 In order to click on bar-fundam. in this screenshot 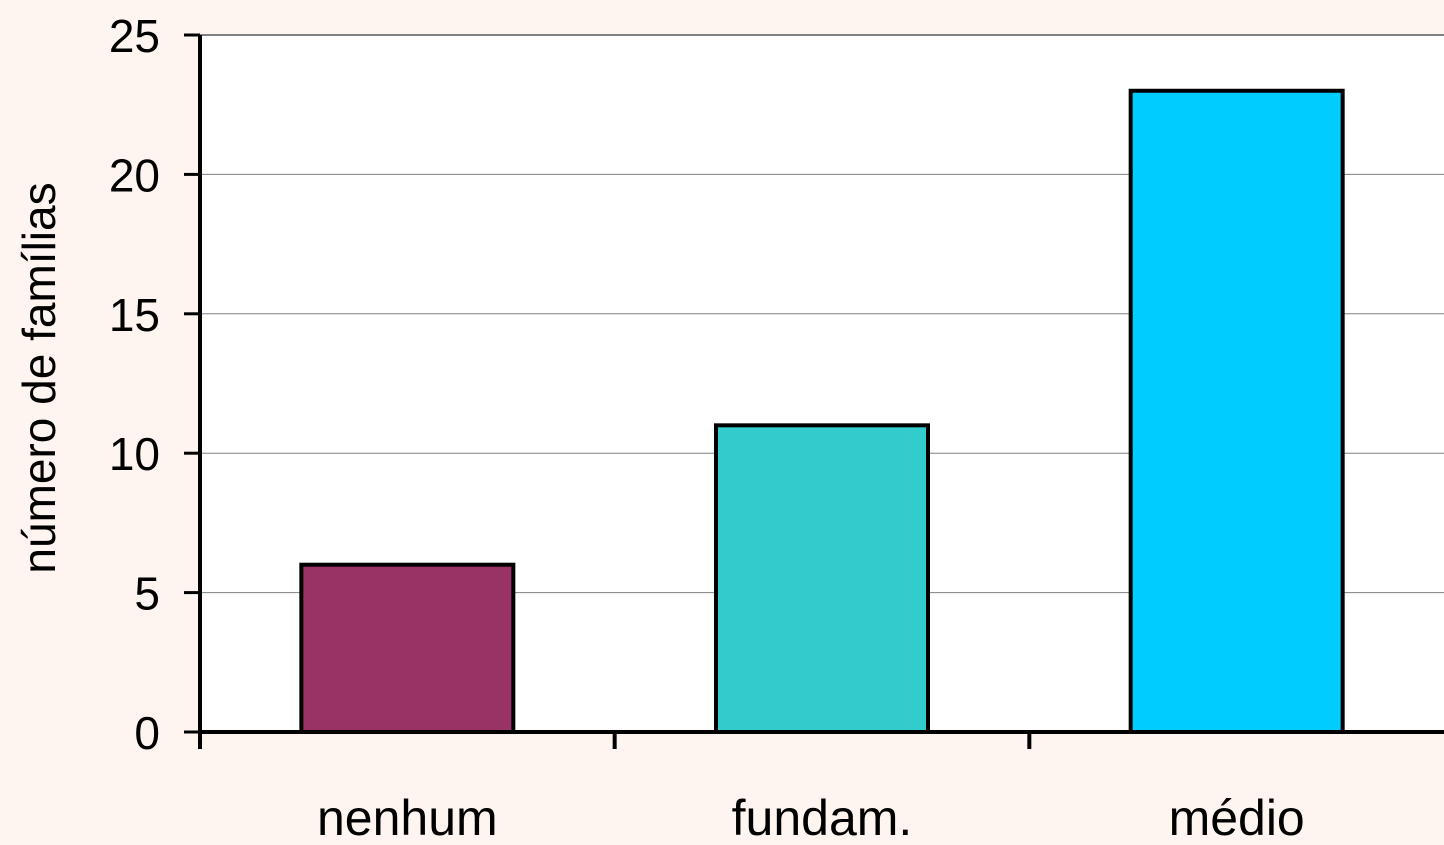, I will do `click(822, 578)`.